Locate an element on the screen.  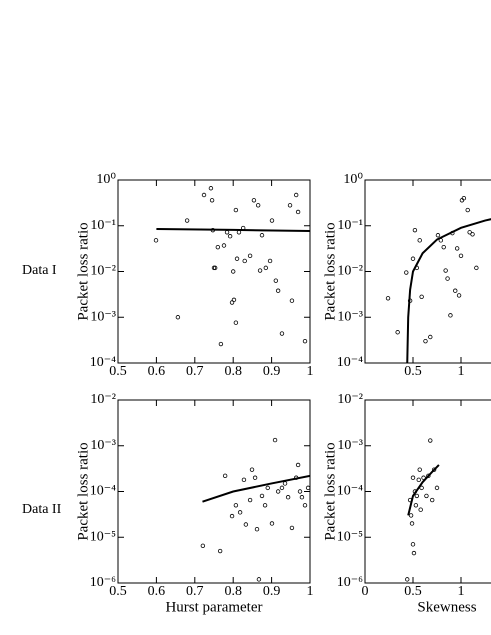
y-tick-label: 10⁻¹ is located at coordinates (103, 225).